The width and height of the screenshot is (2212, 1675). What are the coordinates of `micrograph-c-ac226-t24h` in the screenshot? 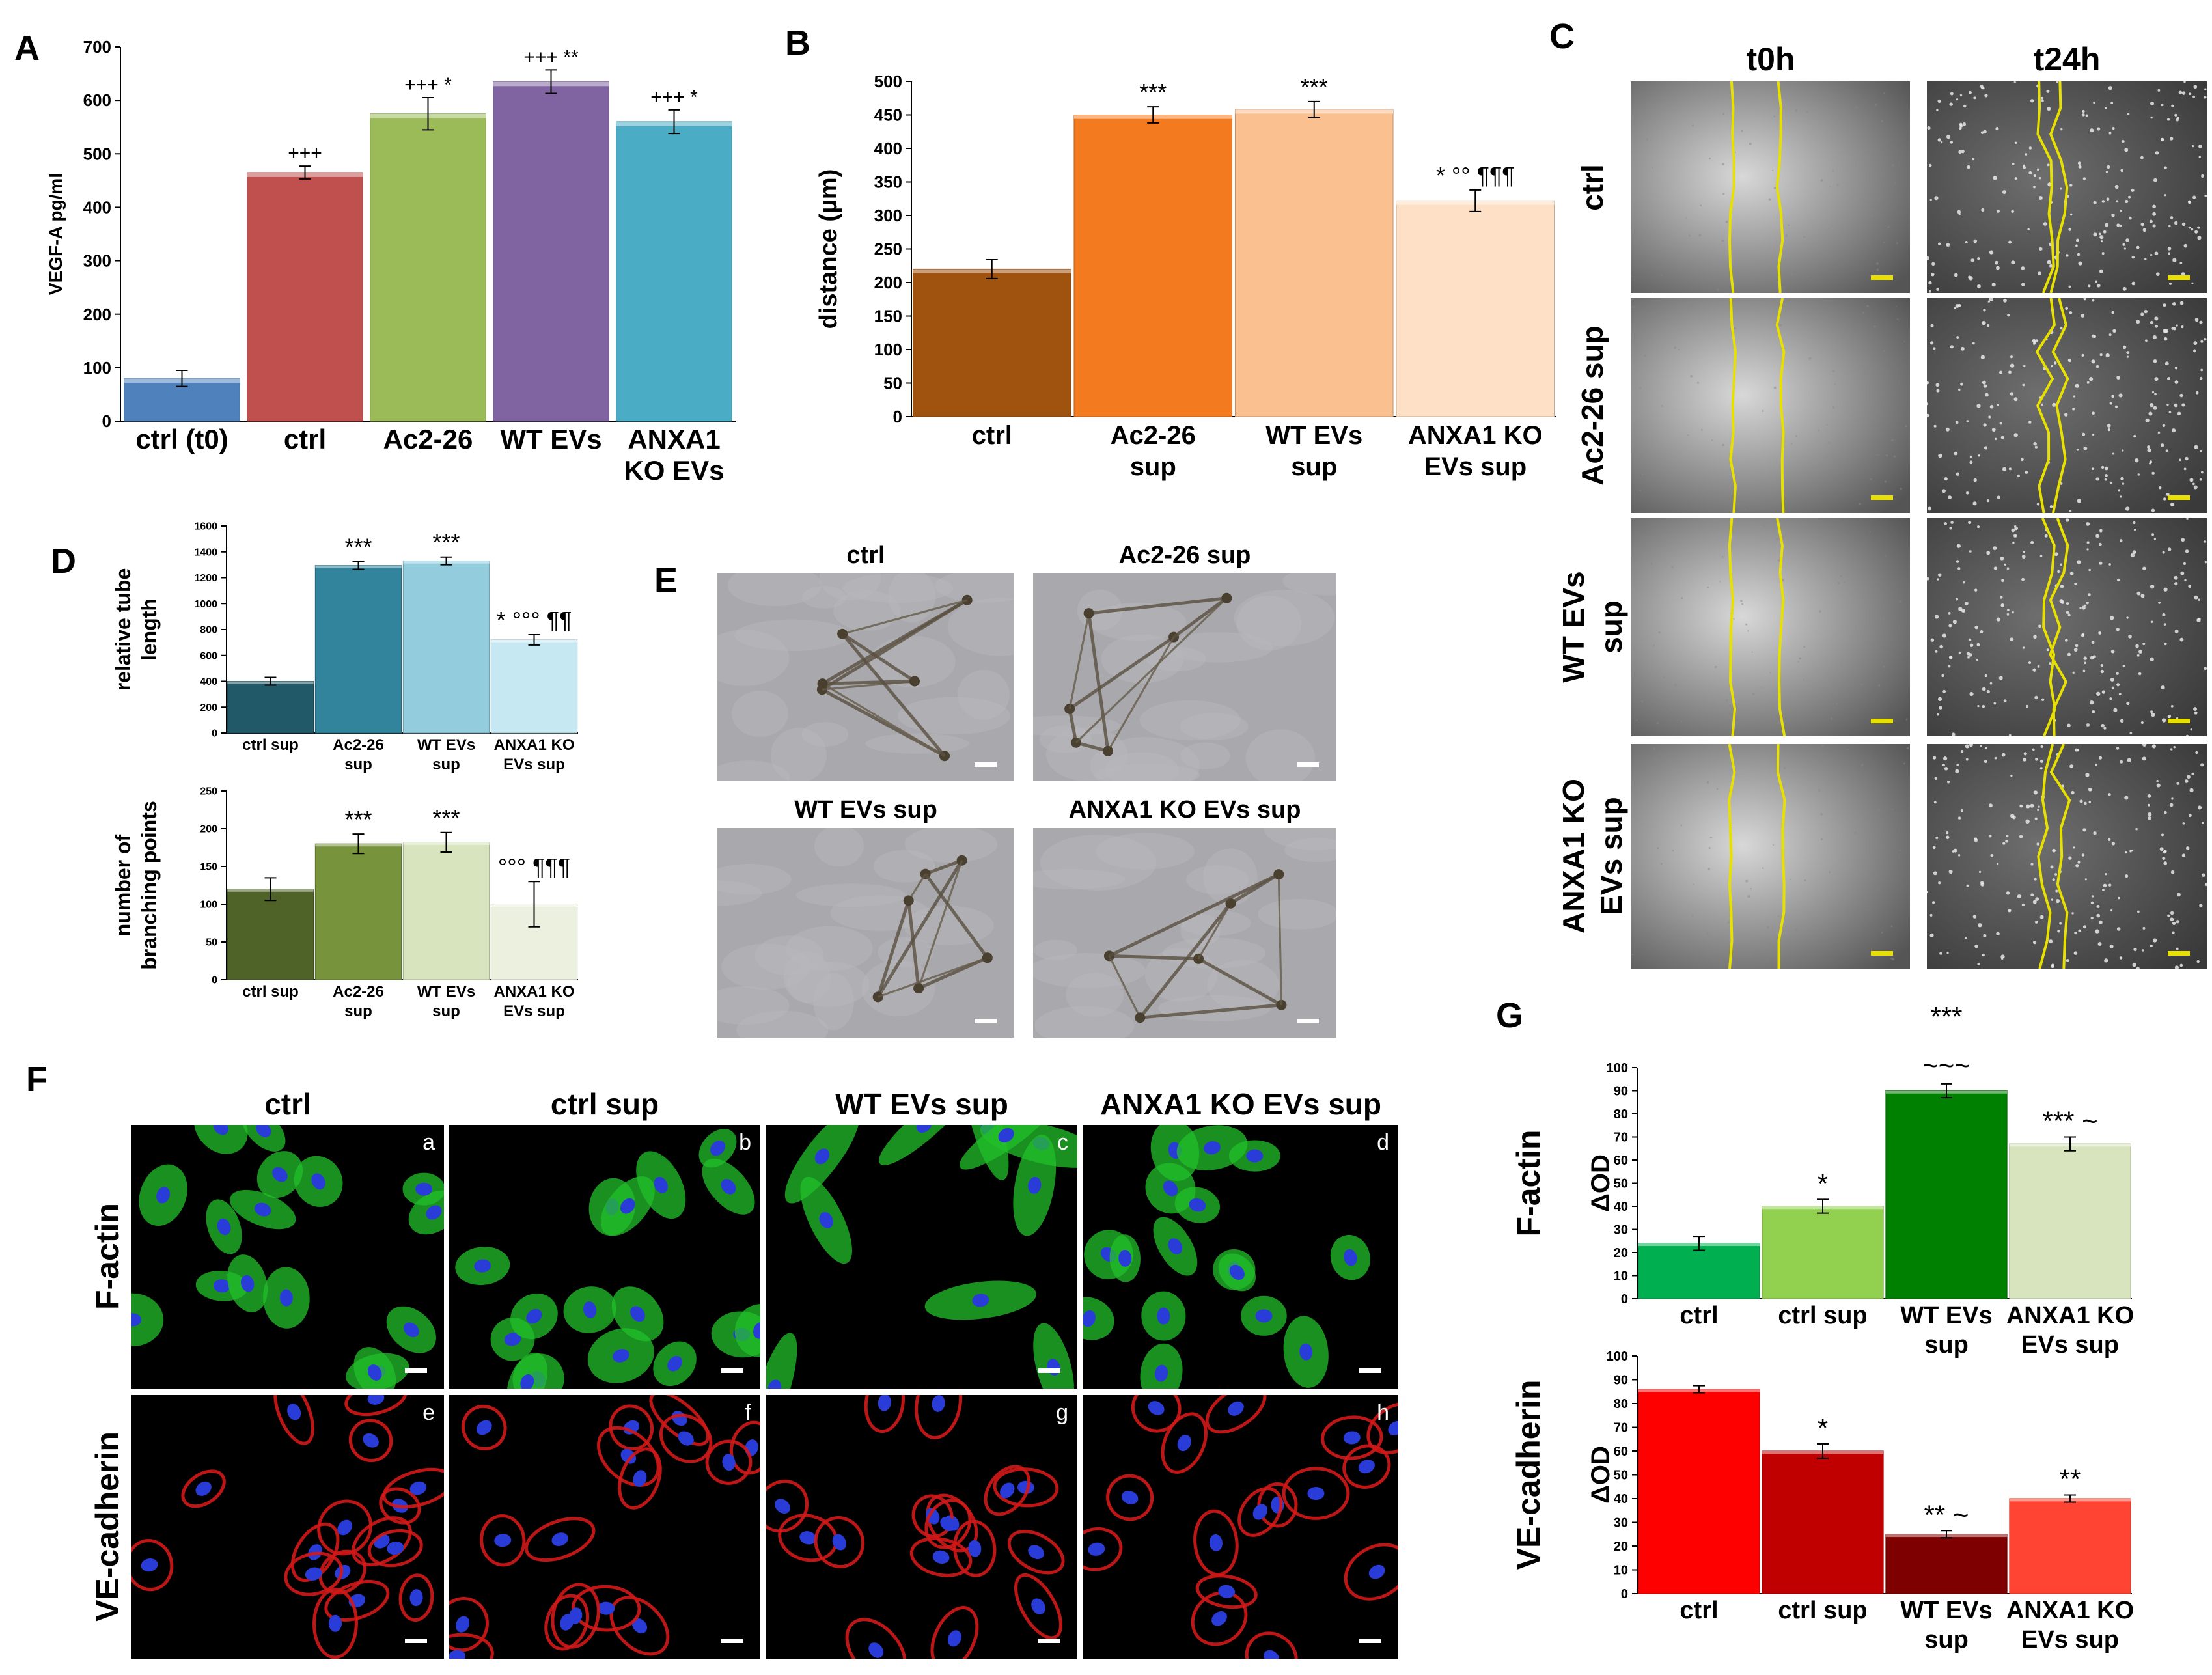 It's located at (2067, 406).